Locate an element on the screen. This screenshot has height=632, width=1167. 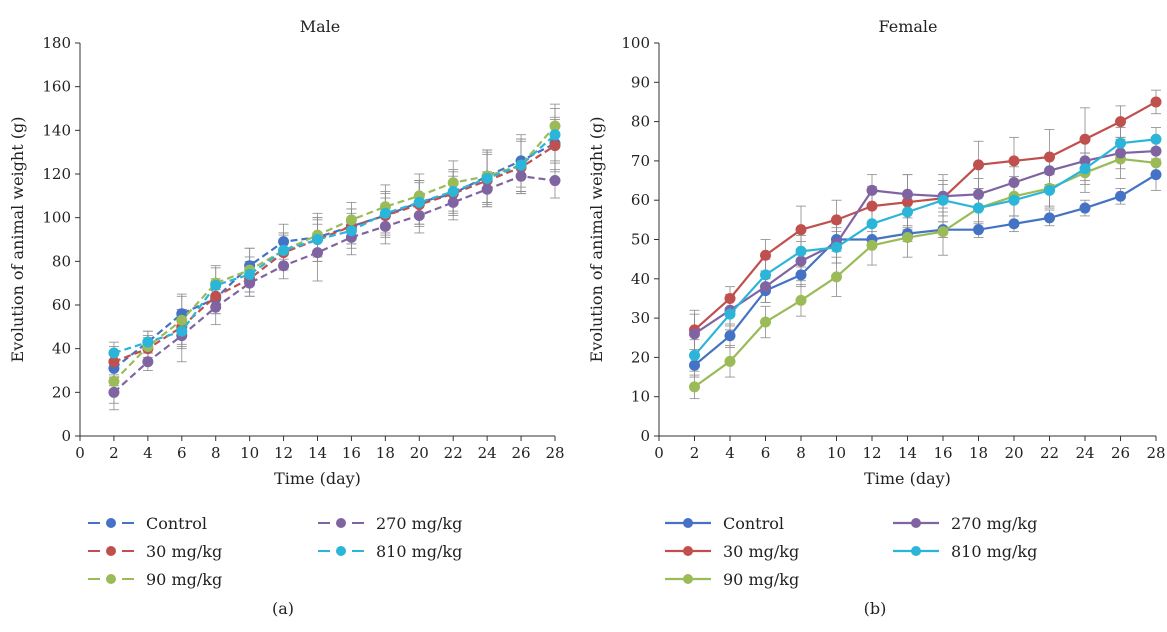
x-tick-label: 6 is located at coordinates (766, 453).